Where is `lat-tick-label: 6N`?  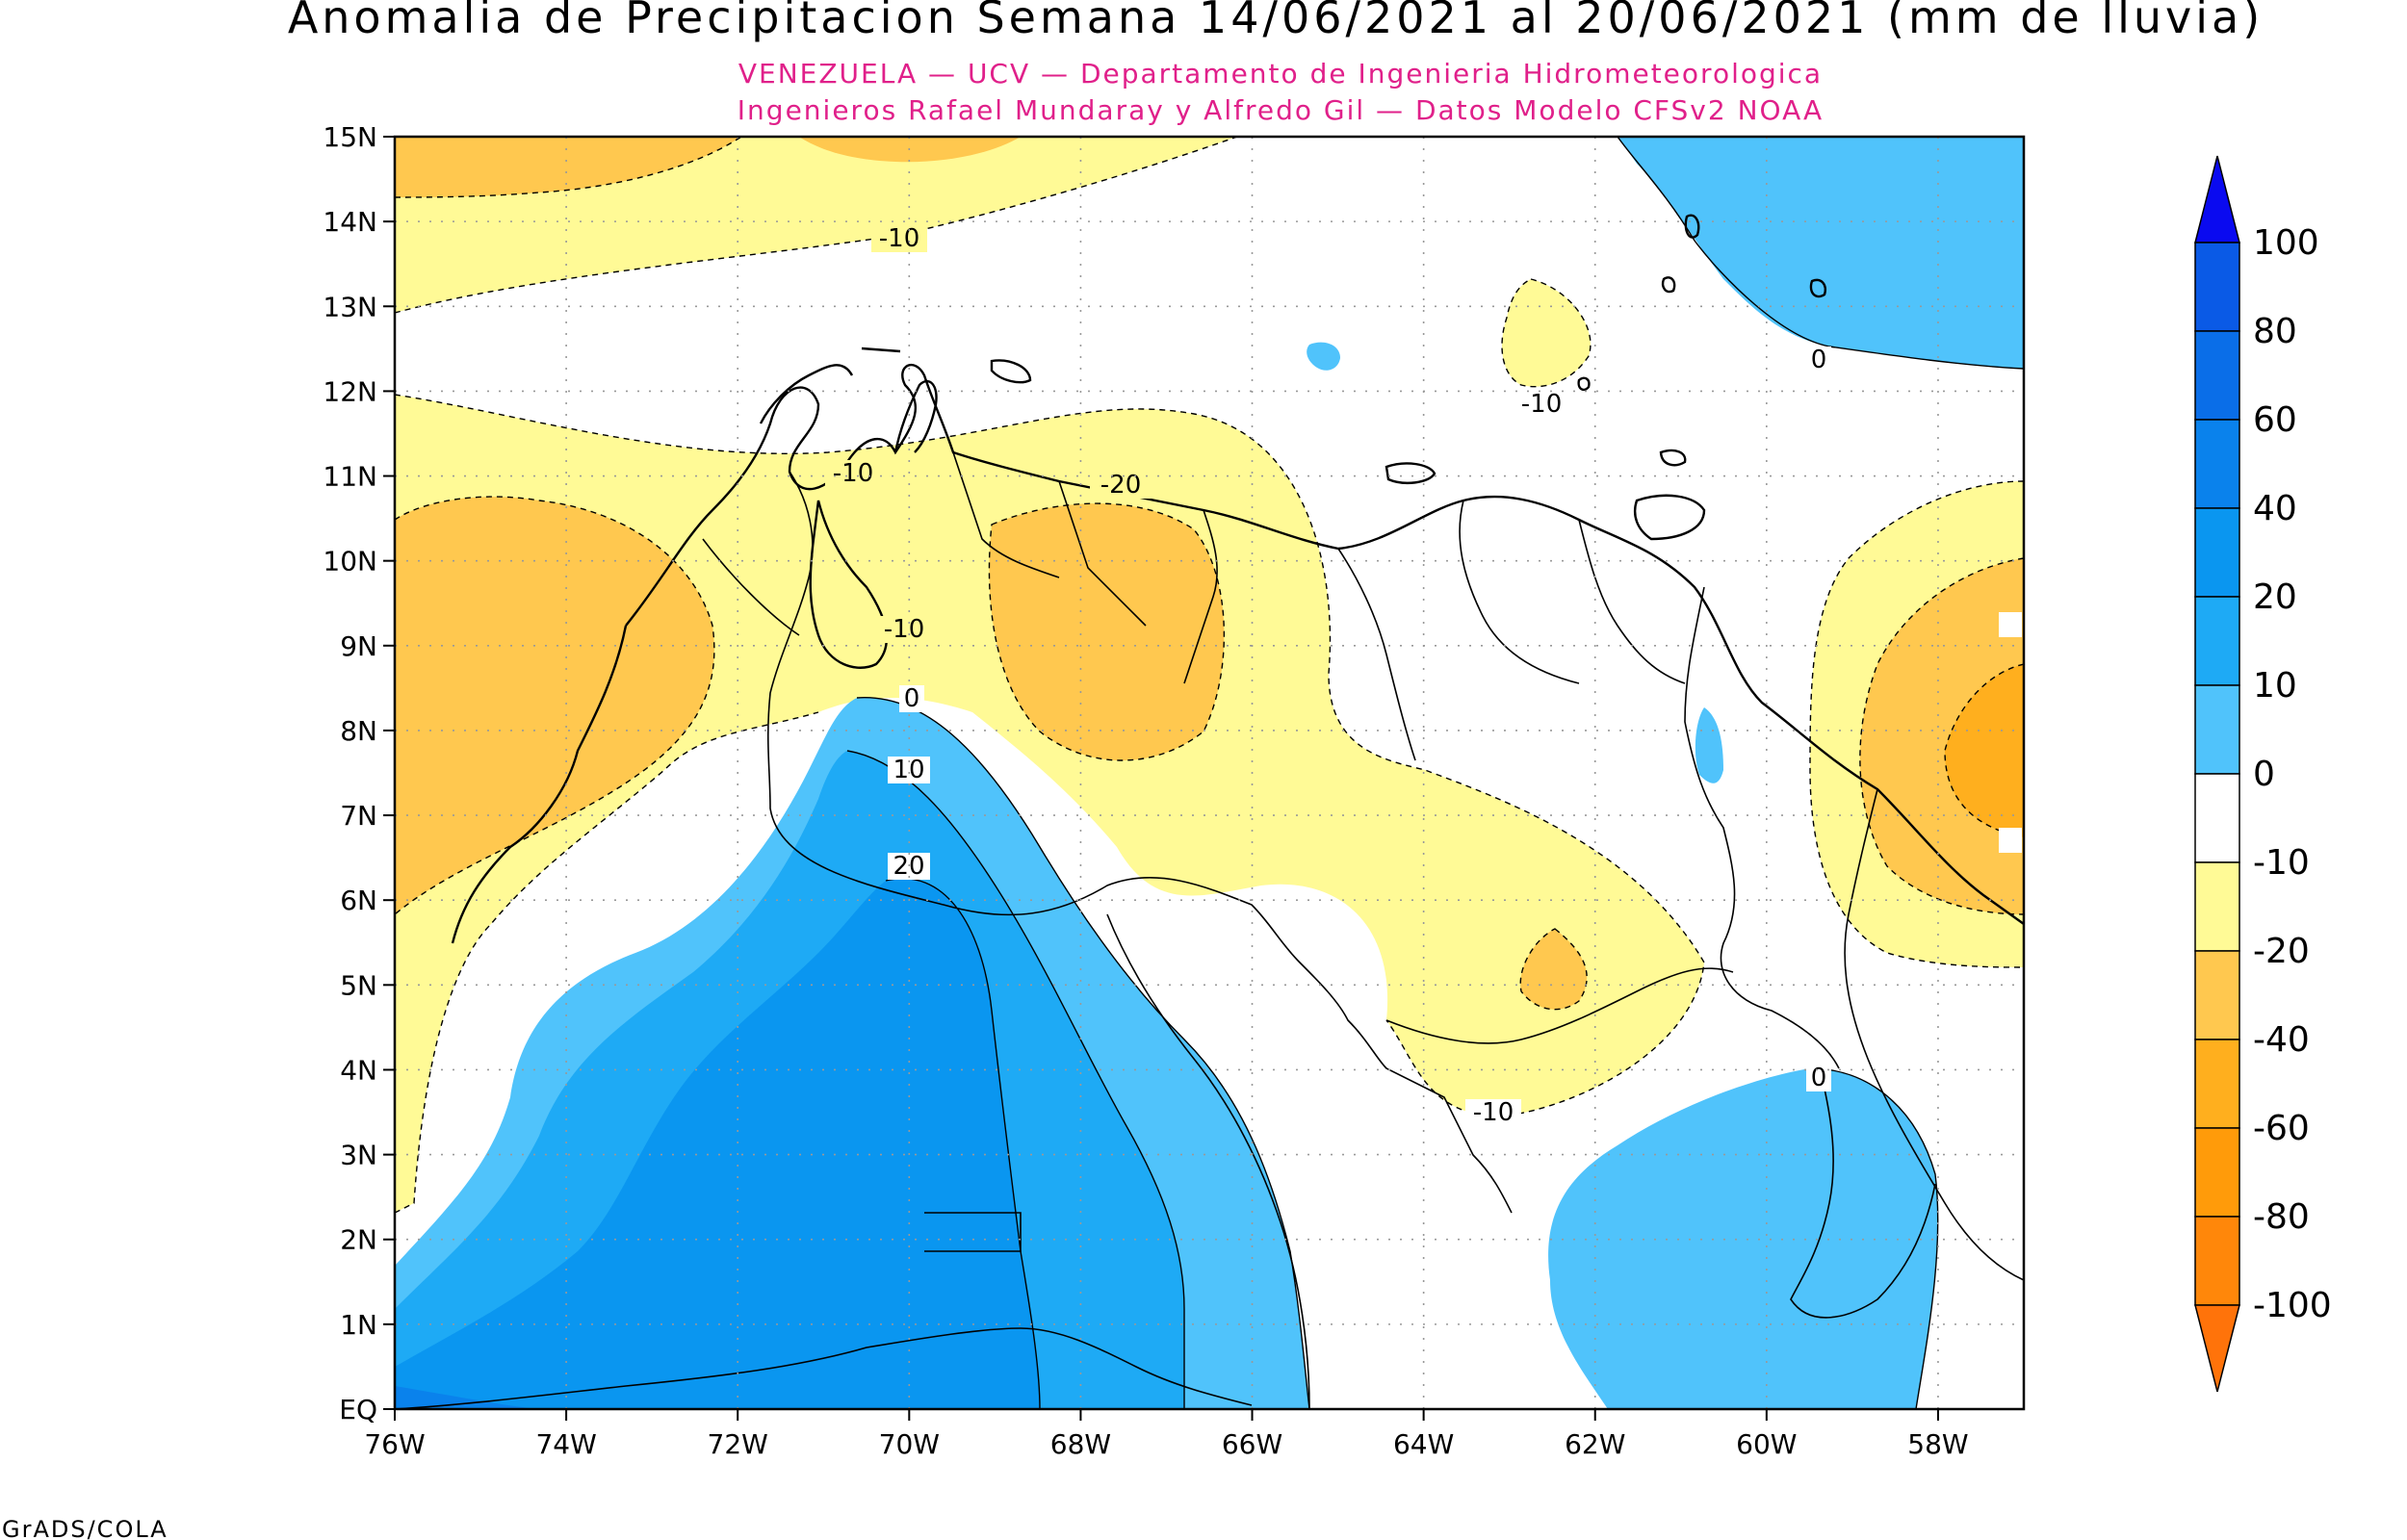
lat-tick-label: 6N is located at coordinates (358, 900).